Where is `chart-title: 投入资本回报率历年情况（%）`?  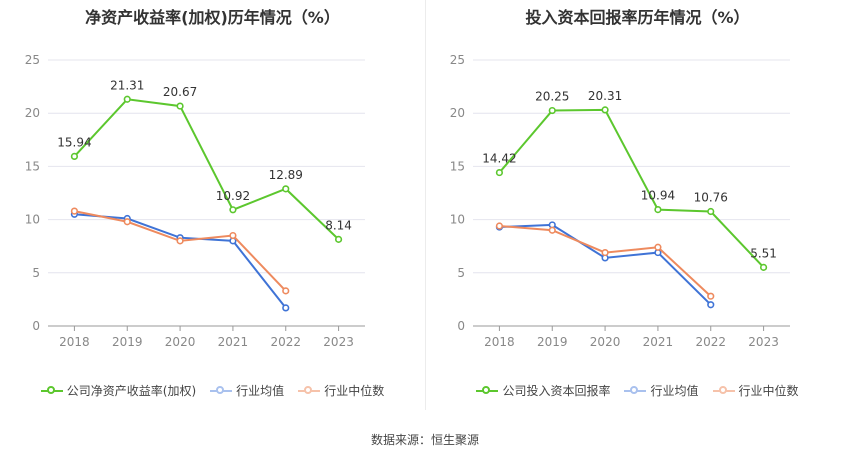 chart-title: 投入资本回报率历年情况（%） is located at coordinates (637, 17).